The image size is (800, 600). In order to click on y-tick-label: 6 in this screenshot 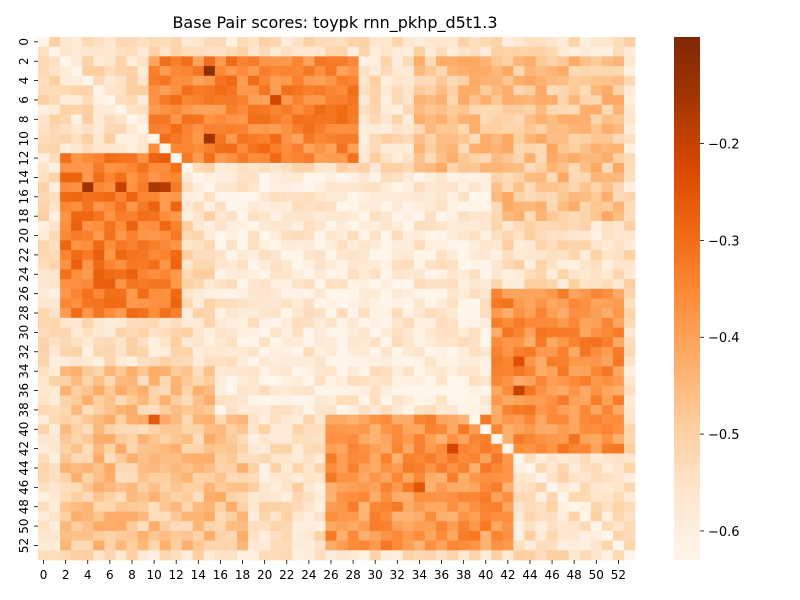, I will do `click(24, 100)`.